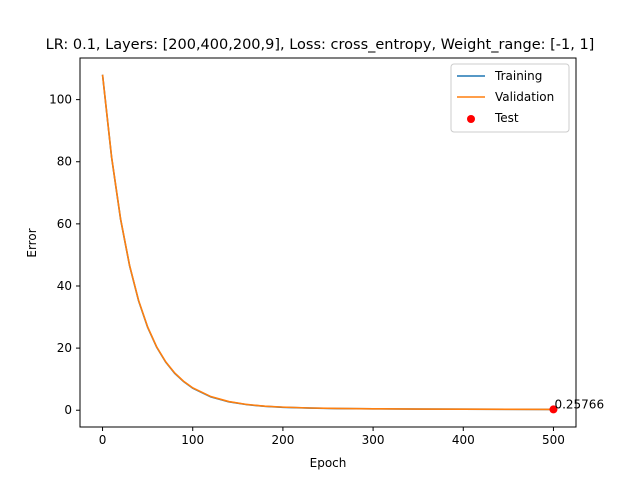 The width and height of the screenshot is (640, 480). Describe the element at coordinates (553, 409) in the screenshot. I see `test-point` at that location.